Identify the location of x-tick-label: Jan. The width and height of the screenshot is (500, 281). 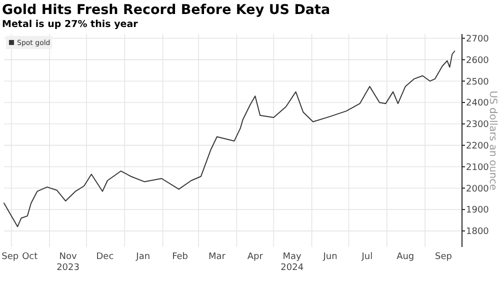
(142, 257).